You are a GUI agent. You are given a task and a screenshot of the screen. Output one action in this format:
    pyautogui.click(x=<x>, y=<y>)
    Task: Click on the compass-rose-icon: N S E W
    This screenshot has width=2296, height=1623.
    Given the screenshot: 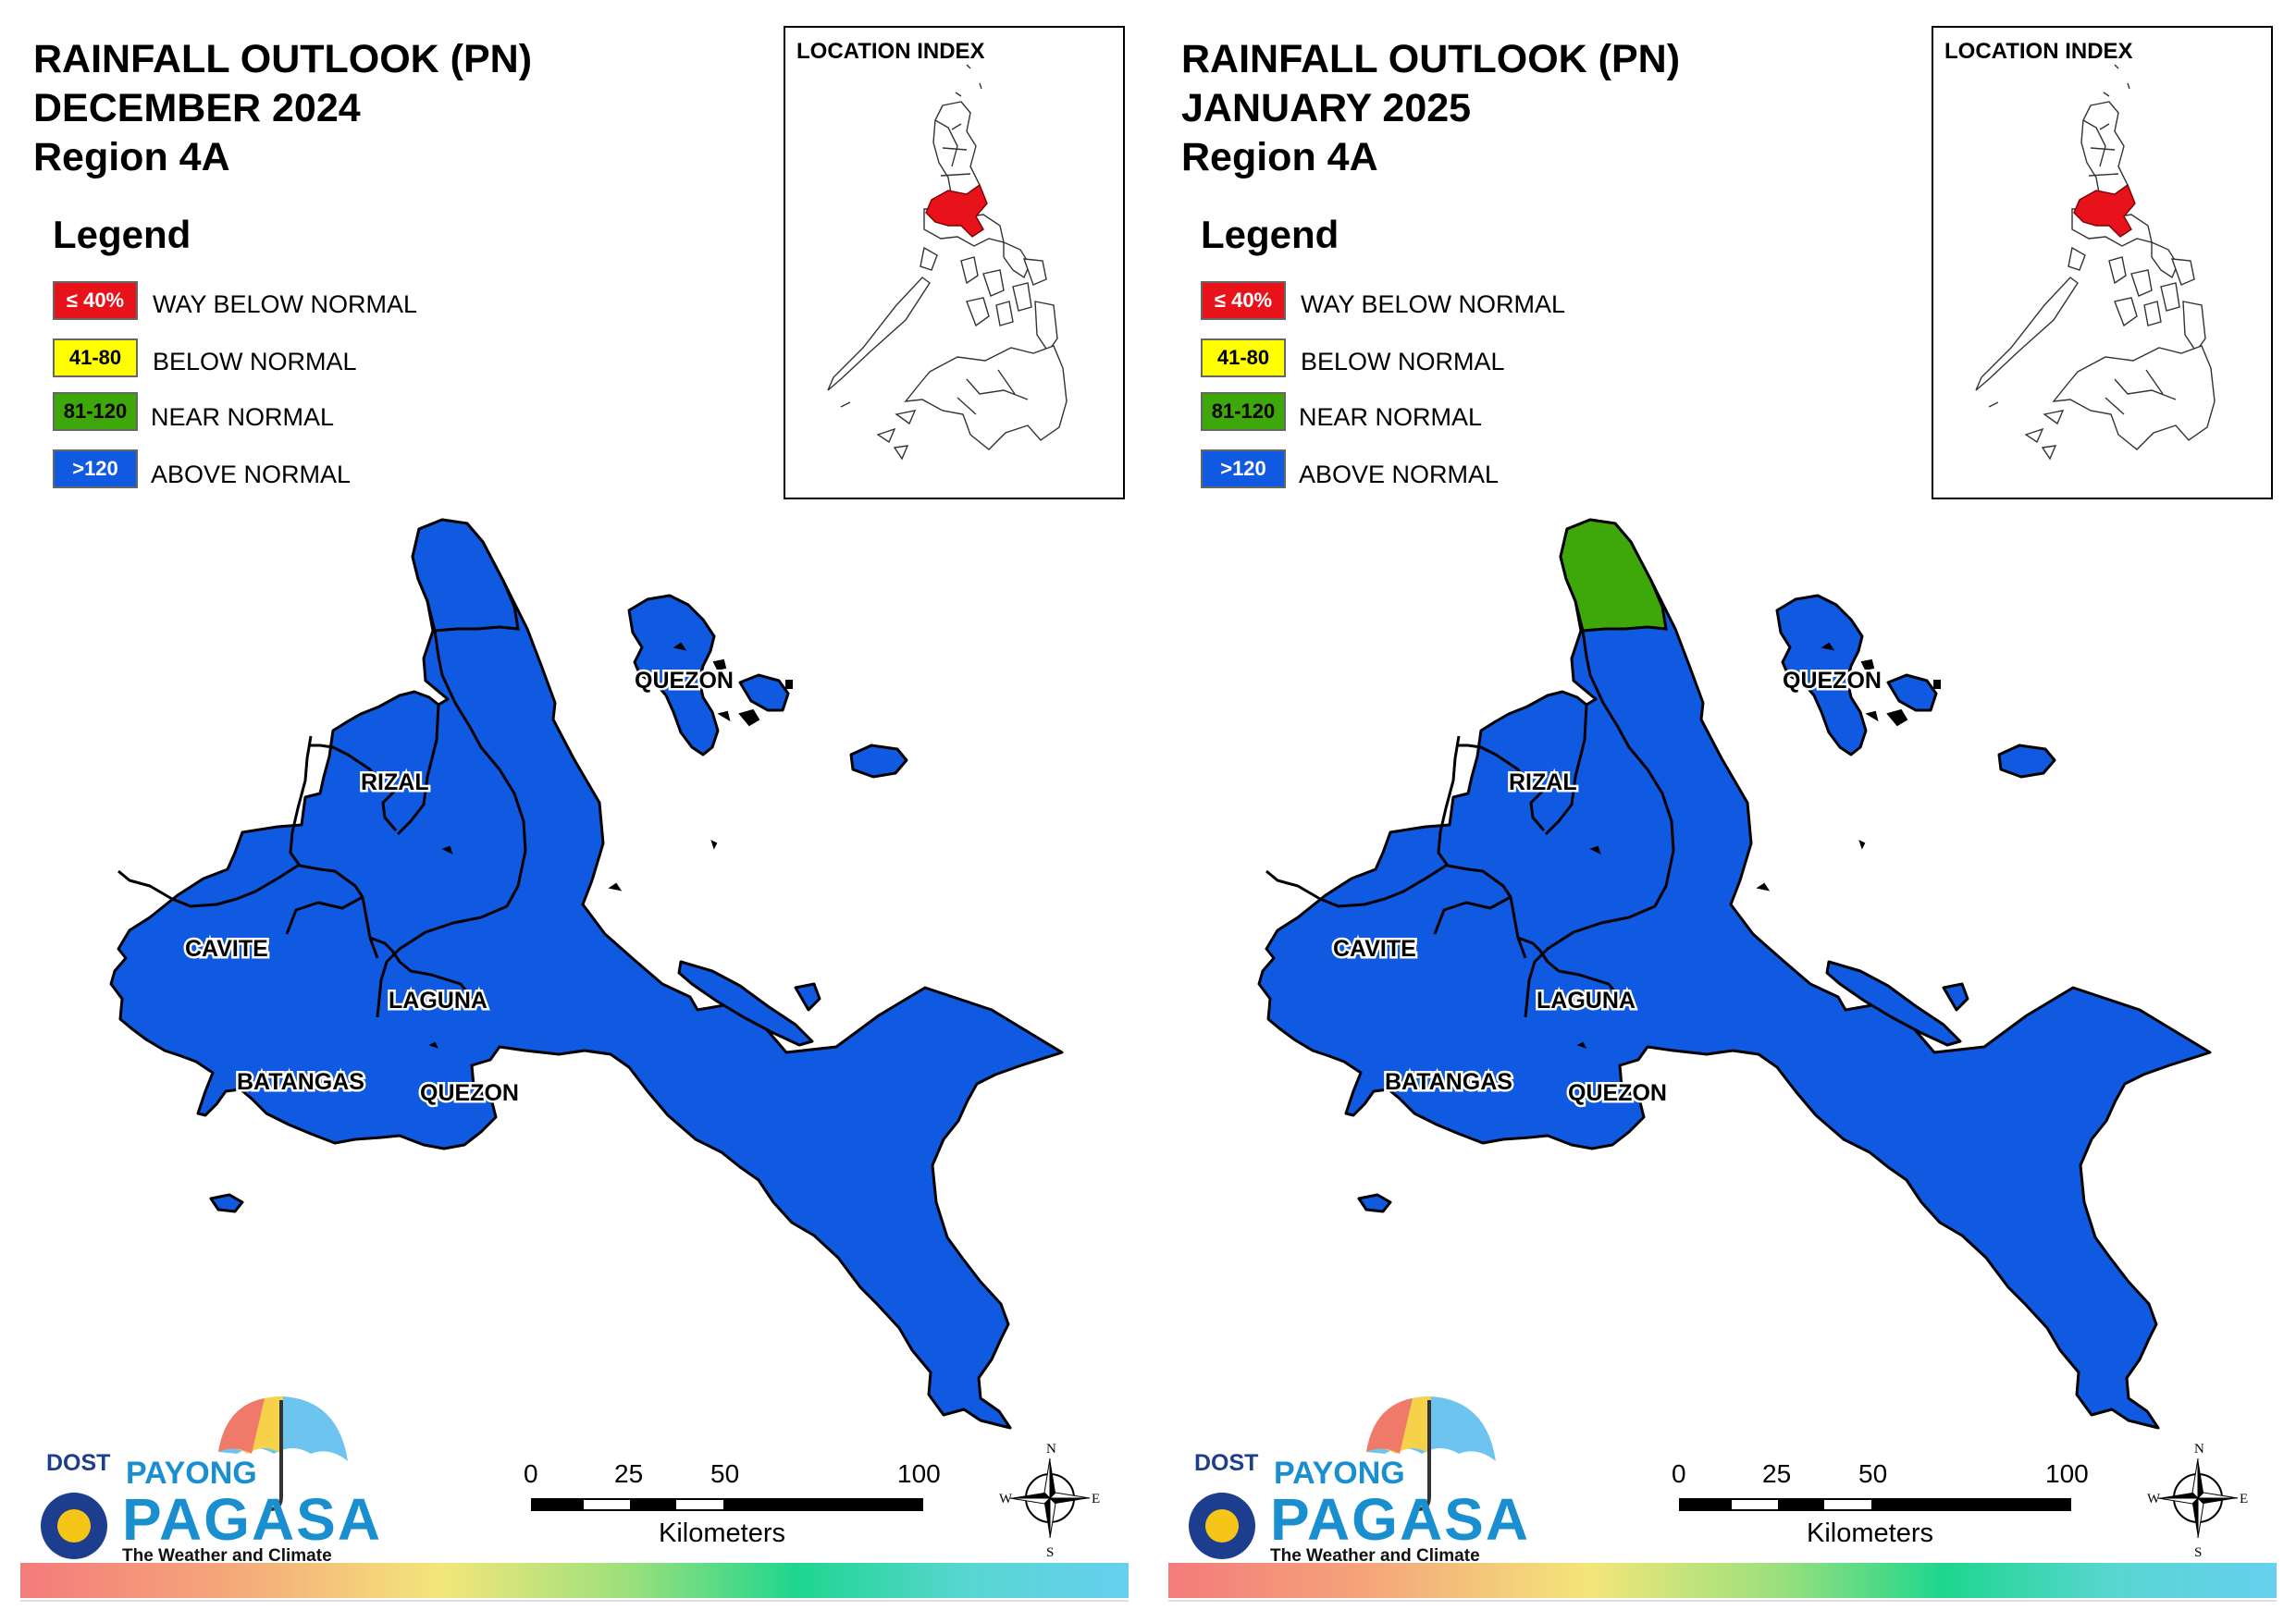 What is the action you would take?
    pyautogui.click(x=1049, y=1501)
    